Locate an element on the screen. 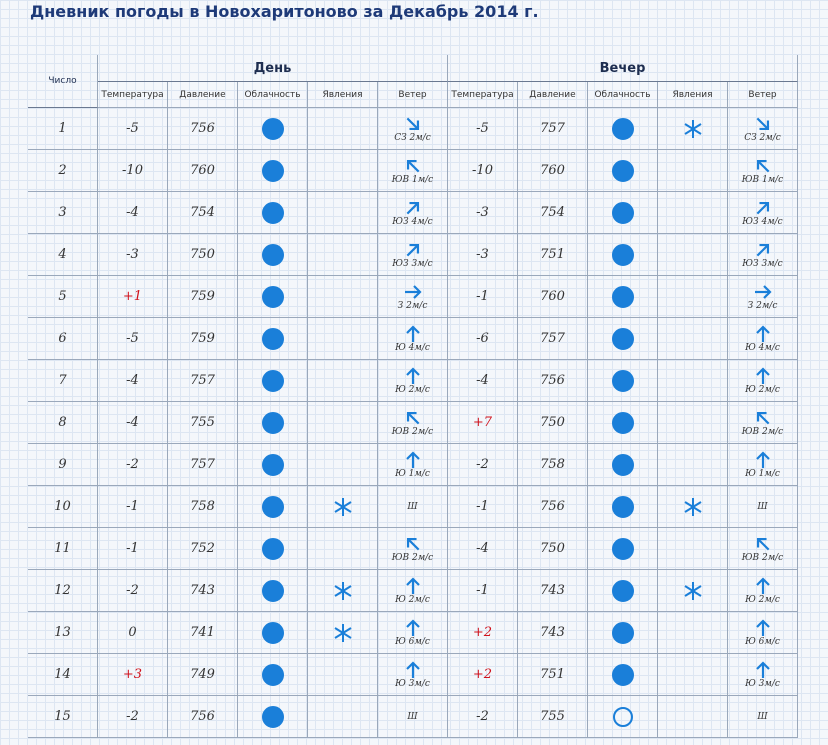 This screenshot has width=828, height=745. day-number: 6 is located at coordinates (63, 339).